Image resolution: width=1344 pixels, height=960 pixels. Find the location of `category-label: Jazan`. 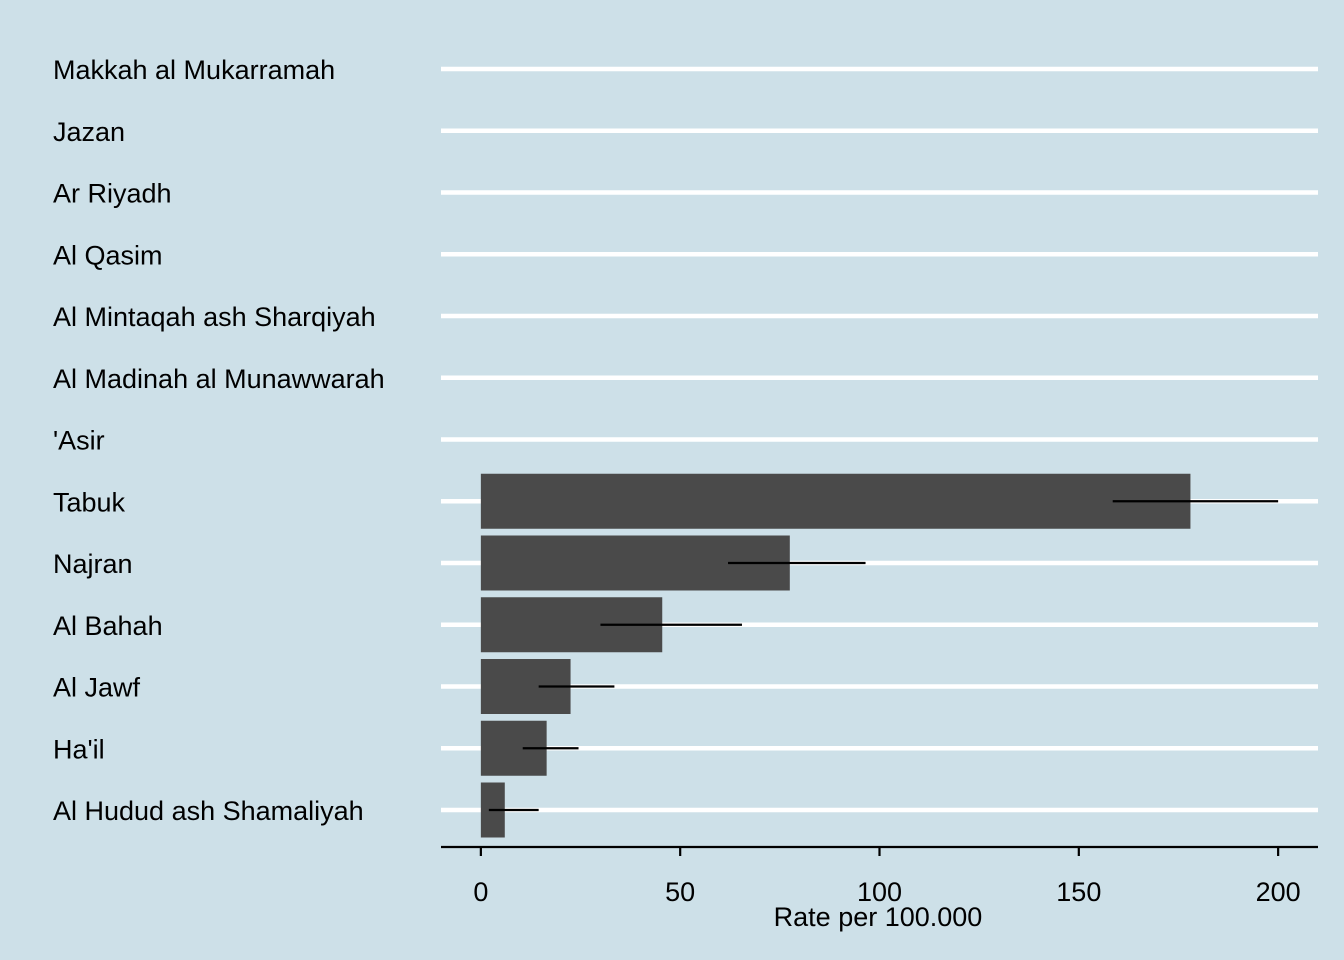

category-label: Jazan is located at coordinates (89, 132).